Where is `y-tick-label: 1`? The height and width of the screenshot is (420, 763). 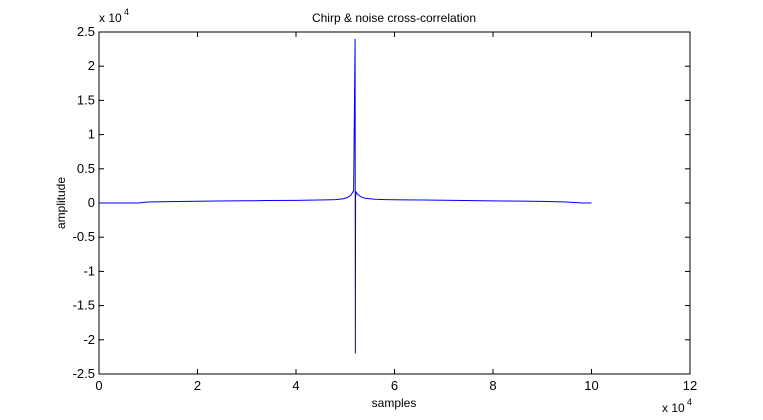 y-tick-label: 1 is located at coordinates (91, 134).